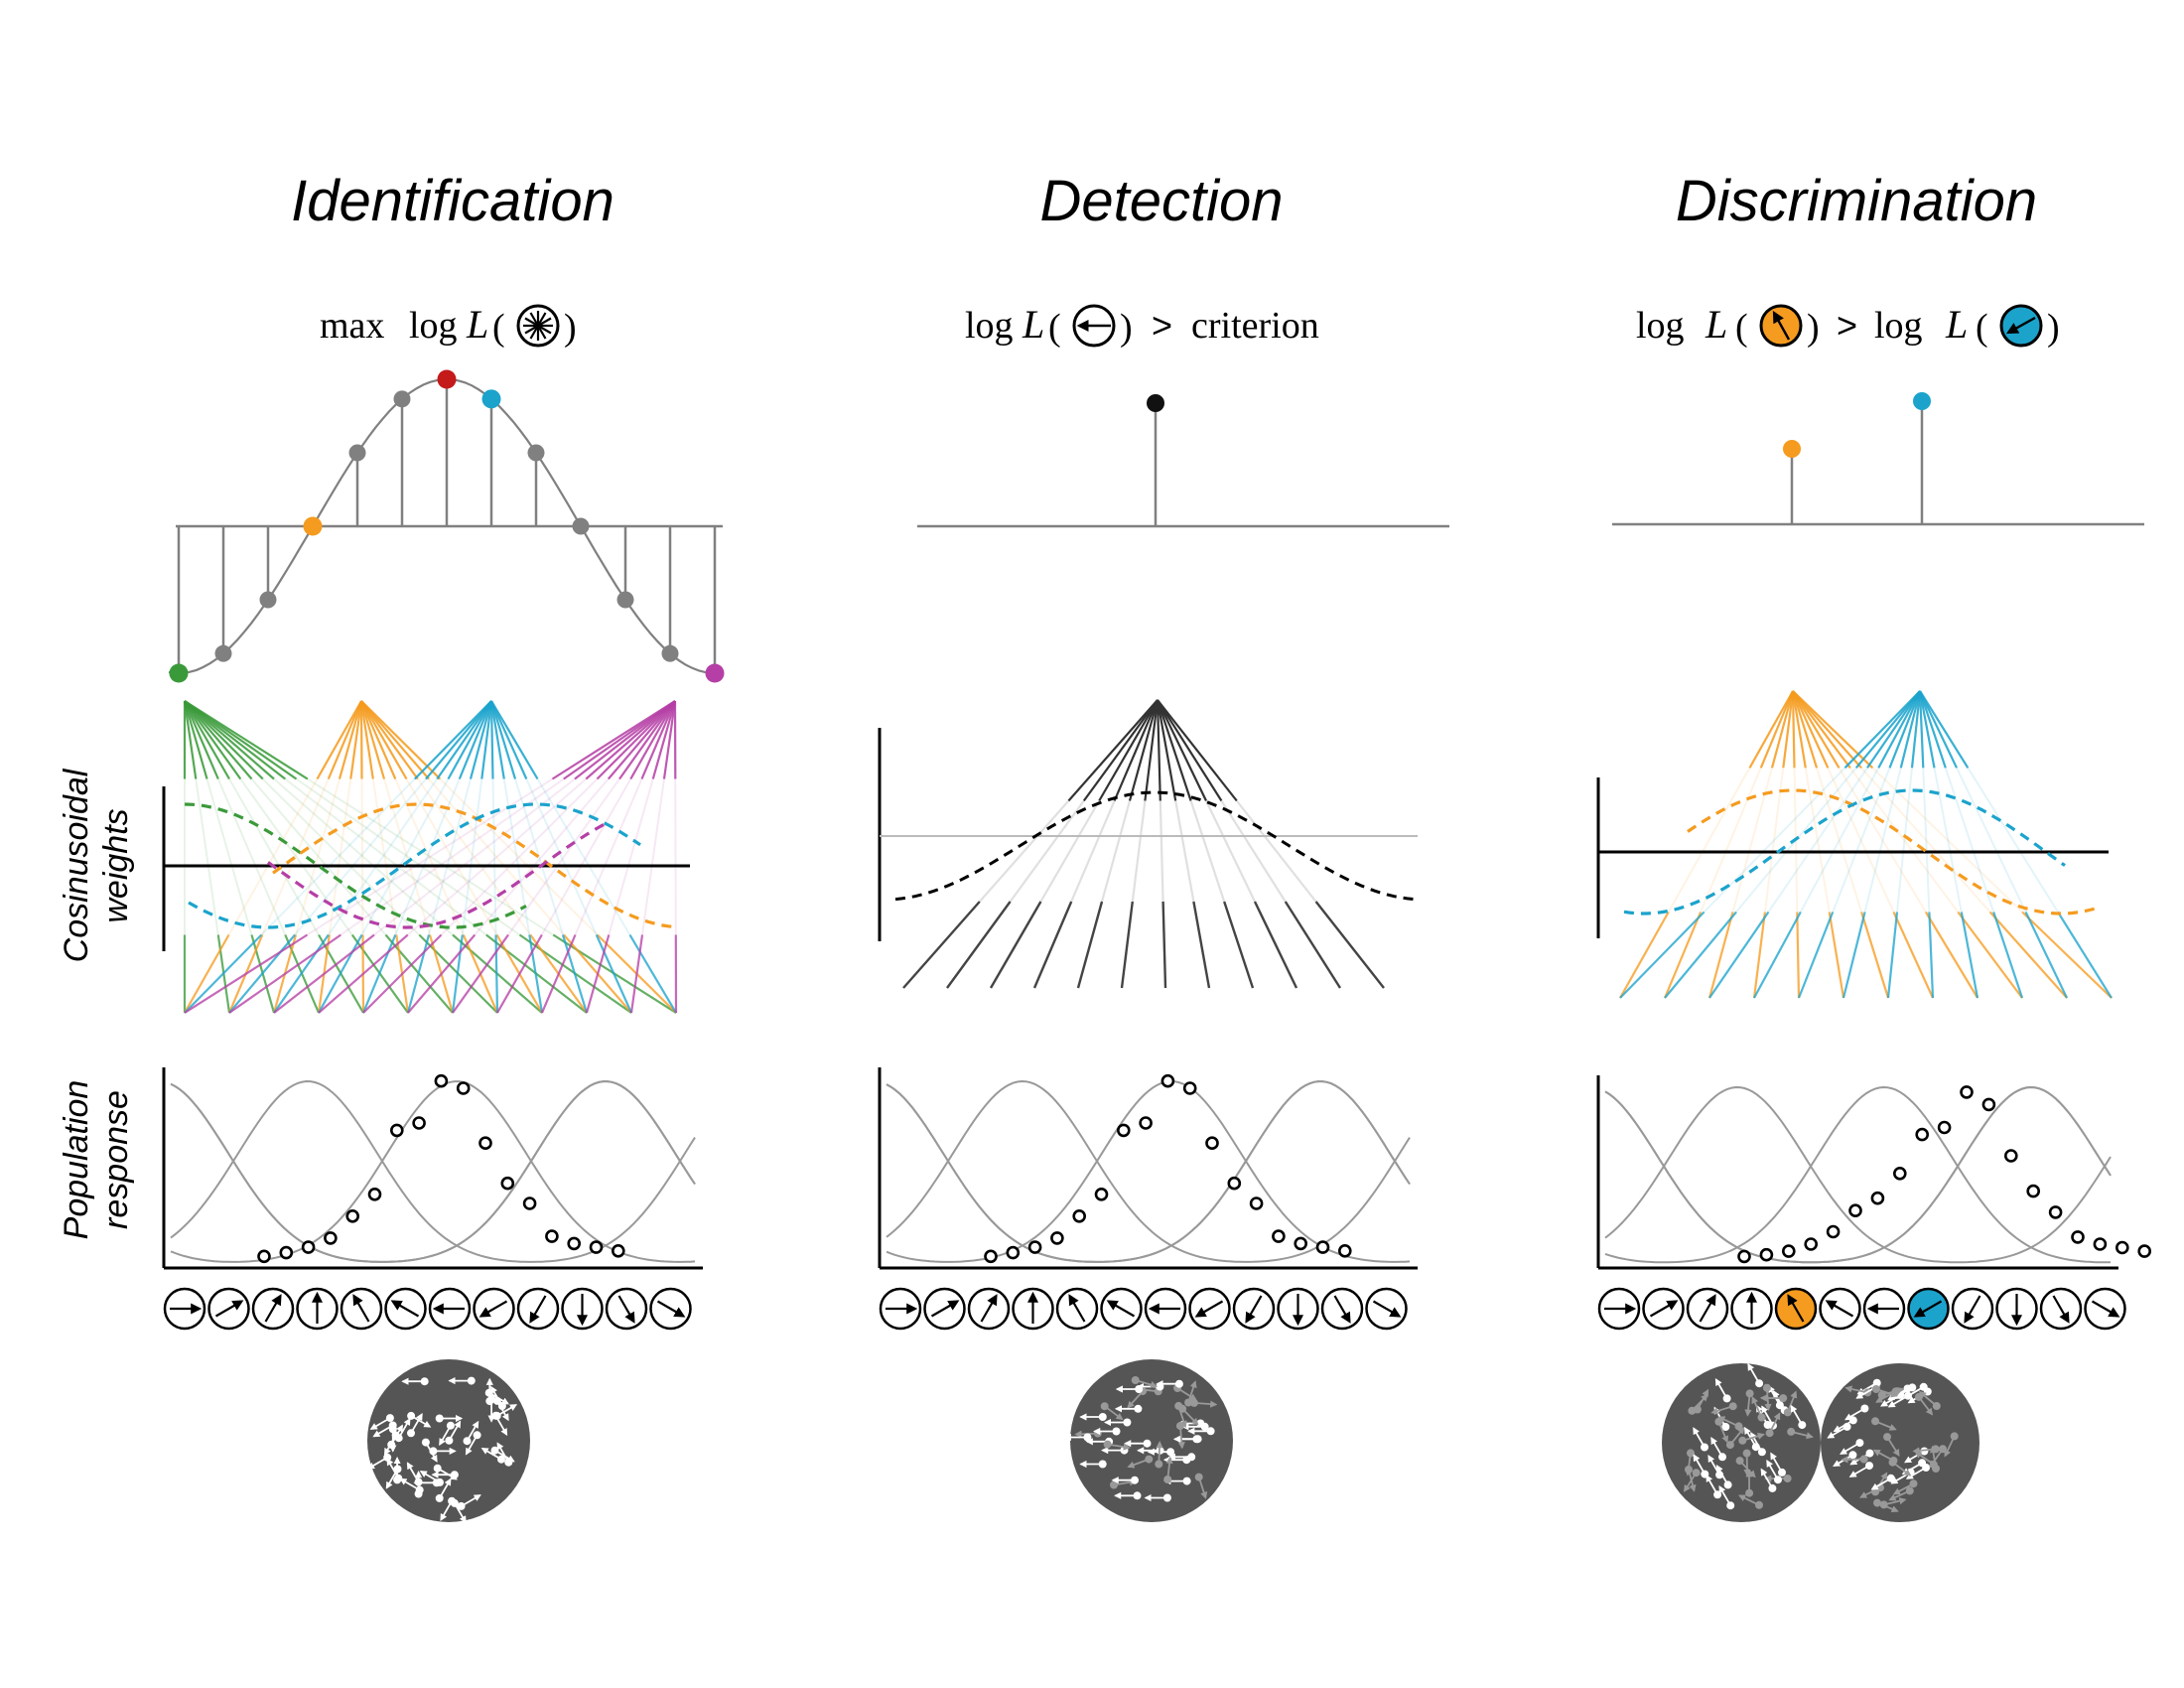  Describe the element at coordinates (1155, 403) in the screenshot. I see `detection-loglik-point` at that location.